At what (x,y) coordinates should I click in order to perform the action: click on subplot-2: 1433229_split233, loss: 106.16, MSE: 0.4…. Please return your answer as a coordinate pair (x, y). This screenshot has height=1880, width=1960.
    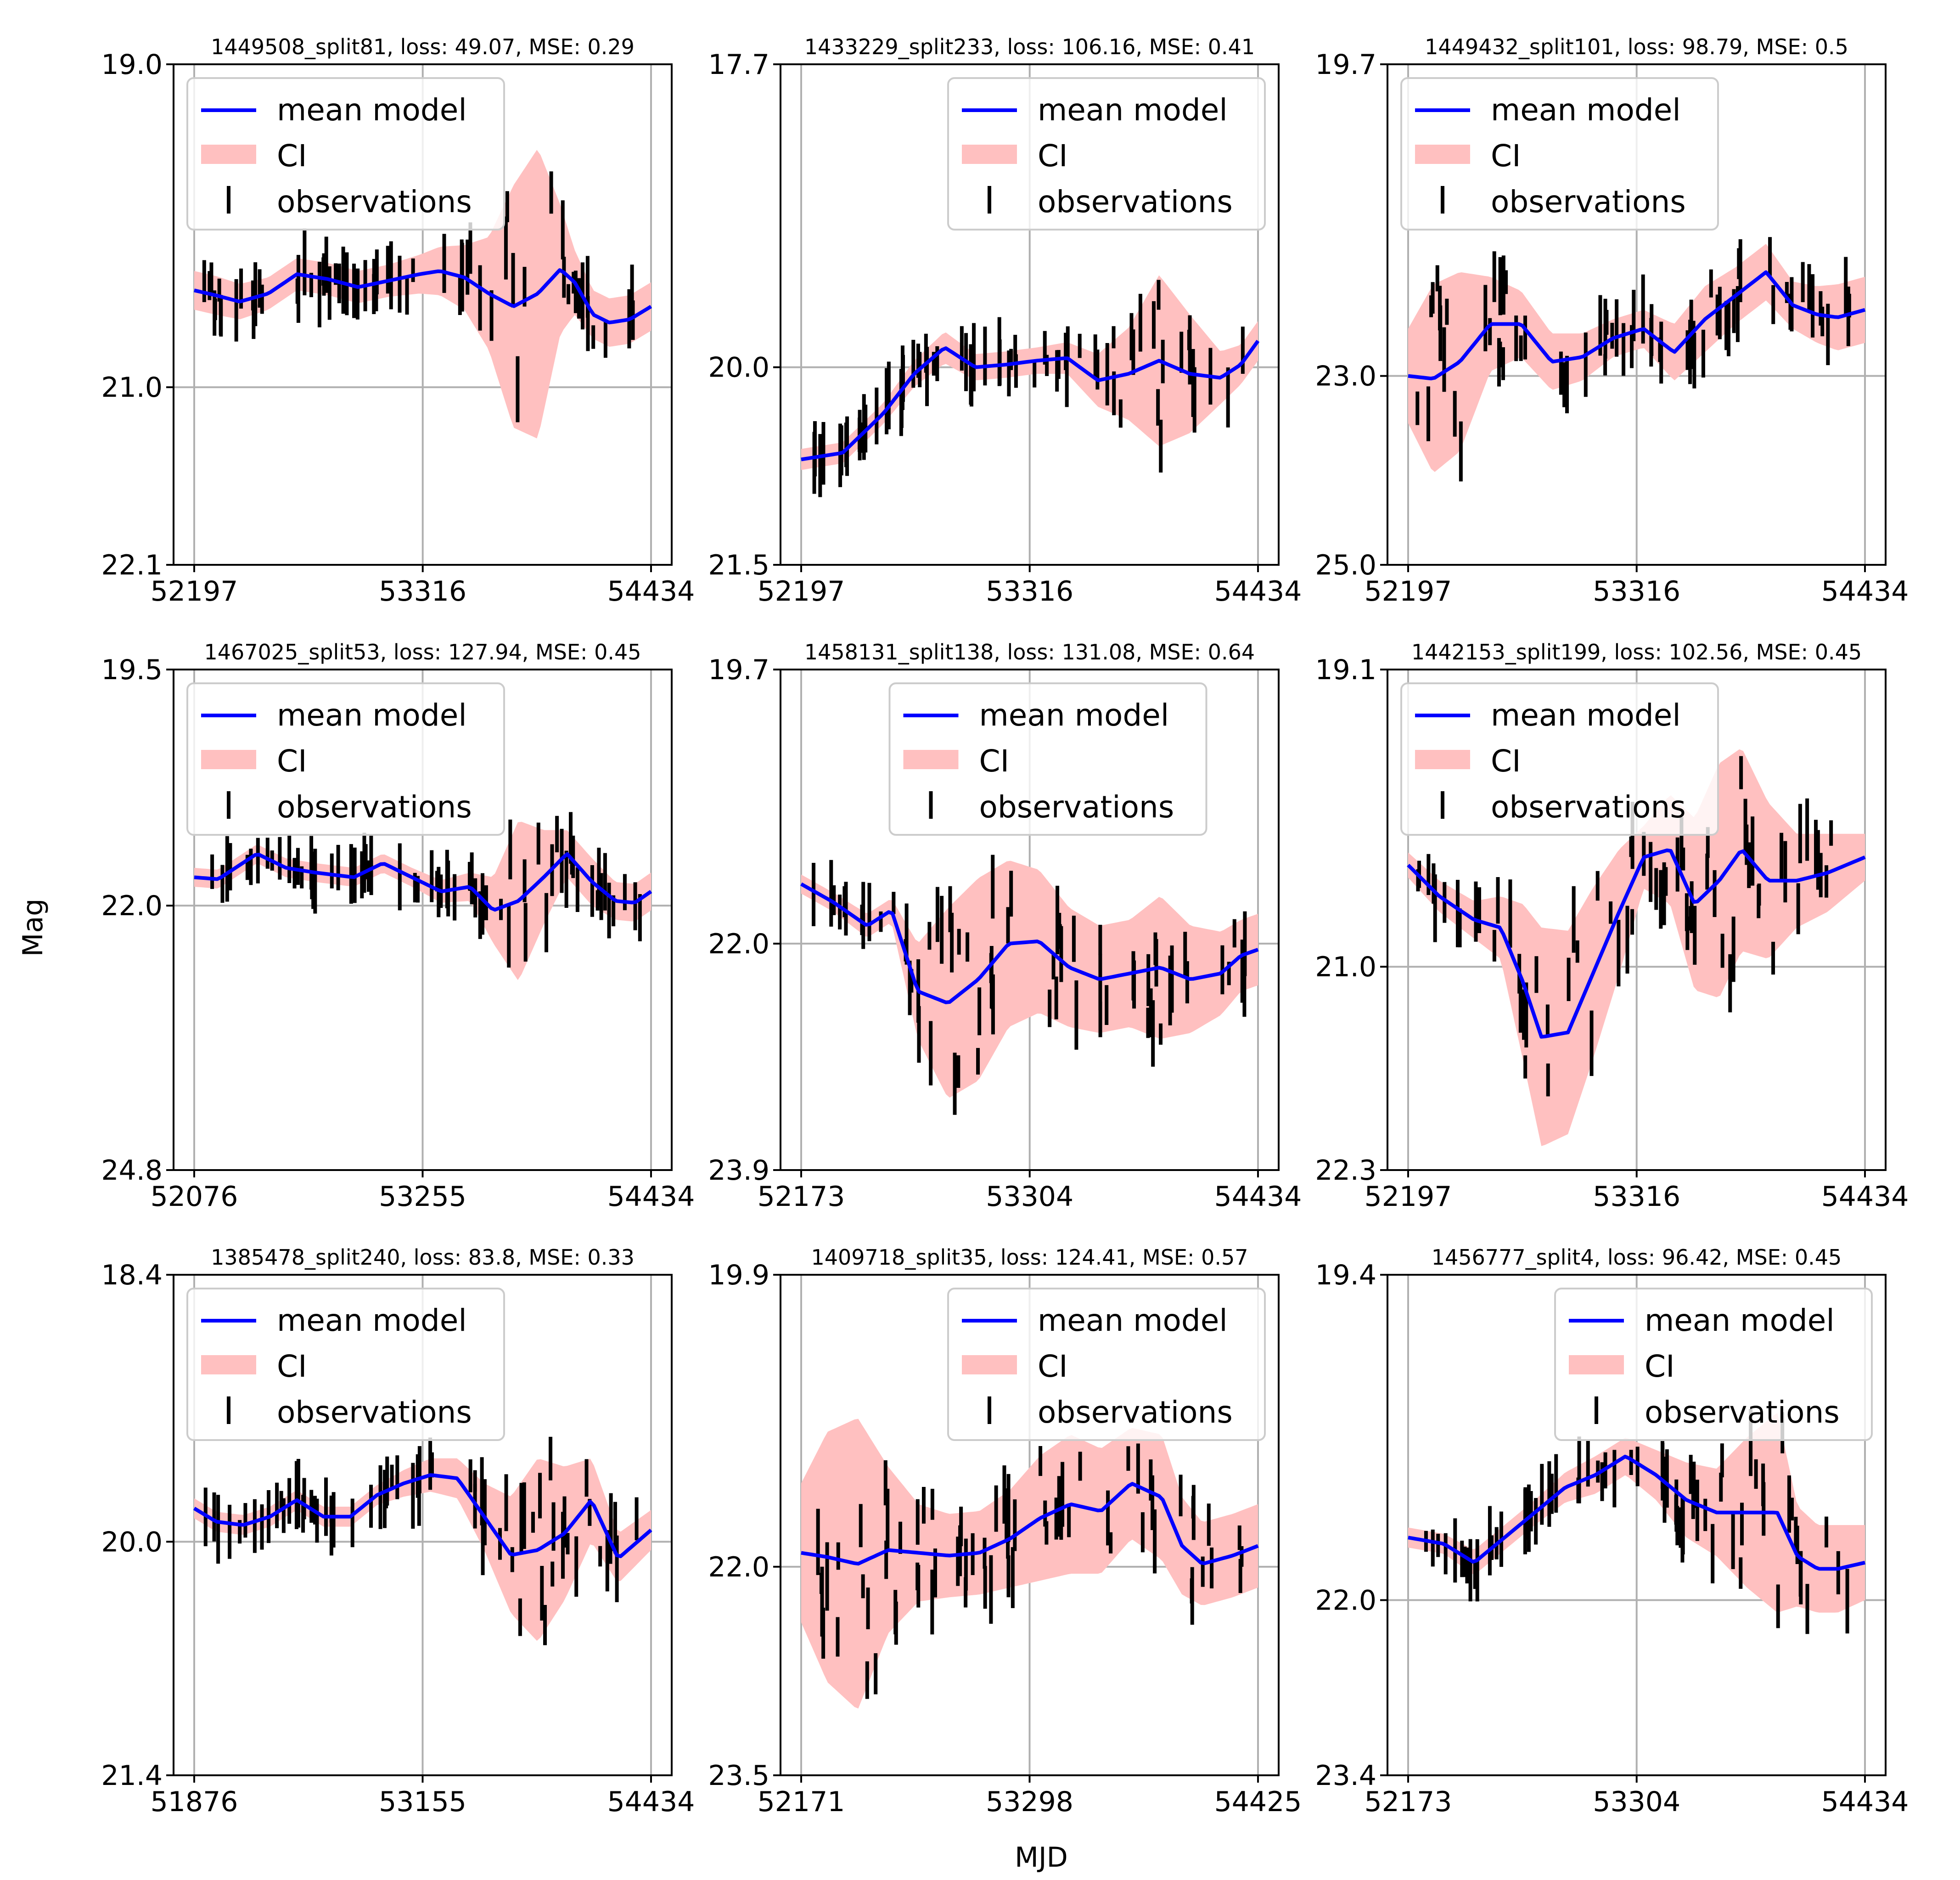
    Looking at the image, I should click on (1005, 321).